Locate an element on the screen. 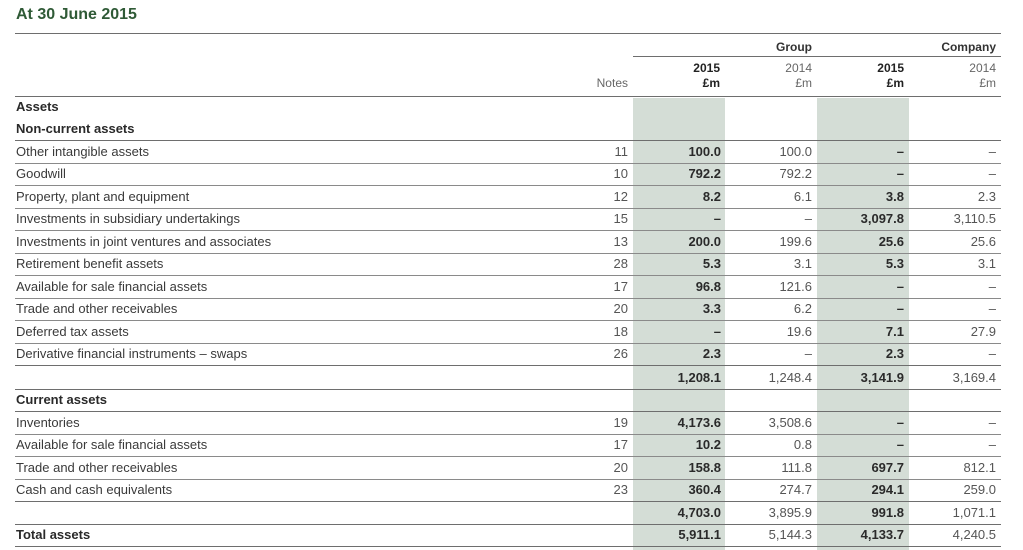 The height and width of the screenshot is (550, 1023). row-note: 23 is located at coordinates (620, 489).